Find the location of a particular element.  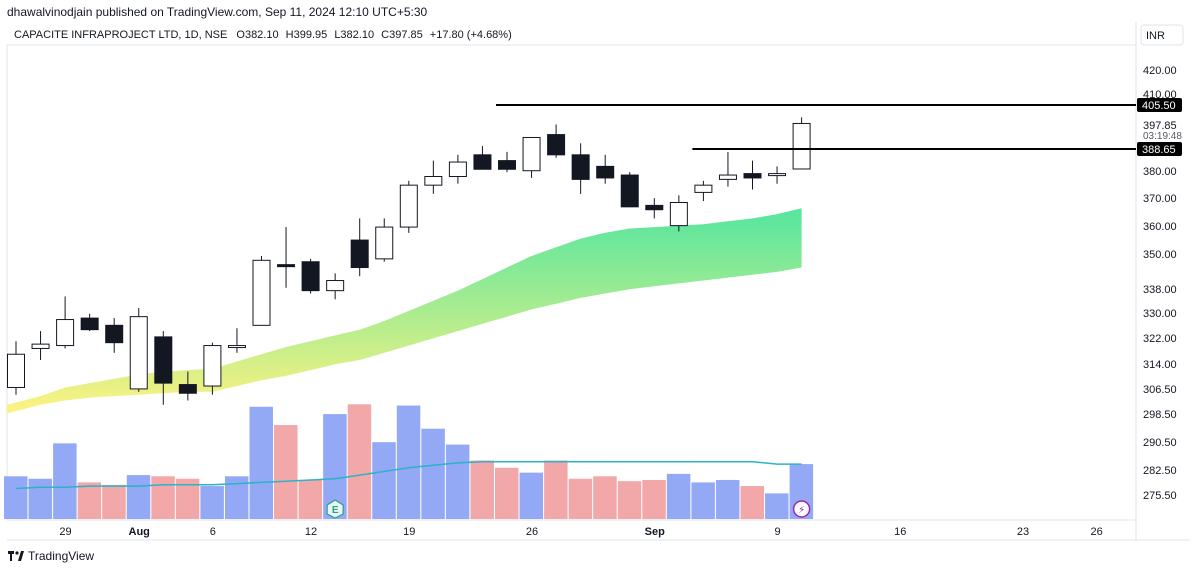

y-tick-label: 397.85 is located at coordinates (1160, 126).